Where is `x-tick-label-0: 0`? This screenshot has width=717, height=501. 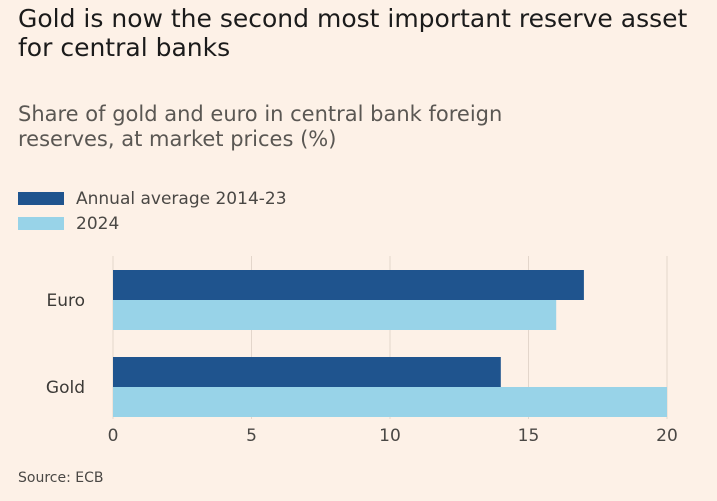
x-tick-label-0: 0 is located at coordinates (113, 436).